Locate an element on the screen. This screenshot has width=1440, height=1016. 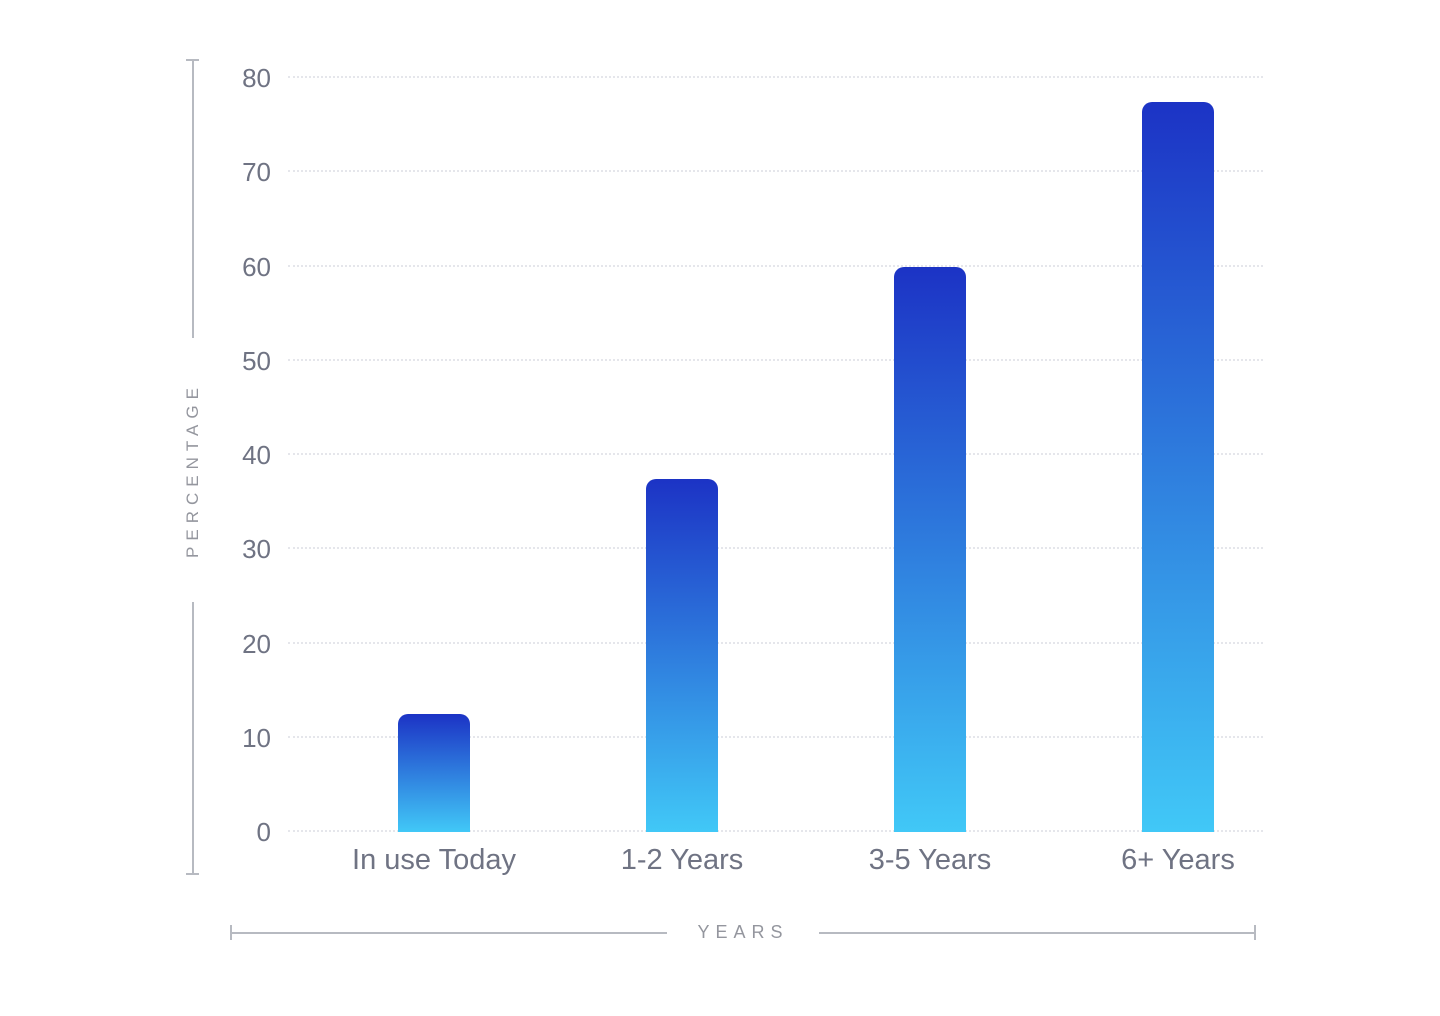
bar-1-2-years is located at coordinates (682, 655).